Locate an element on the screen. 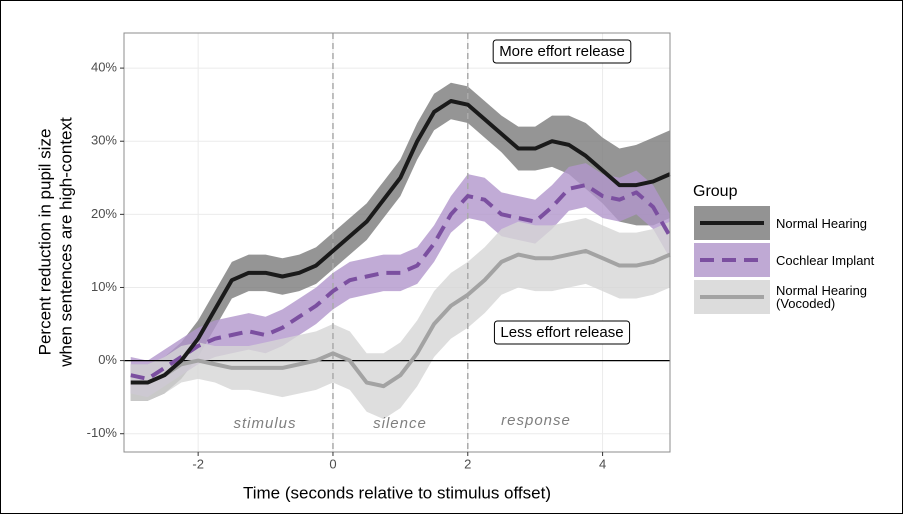 This screenshot has height=514, width=903. x-tick-label: 4 is located at coordinates (602, 463).